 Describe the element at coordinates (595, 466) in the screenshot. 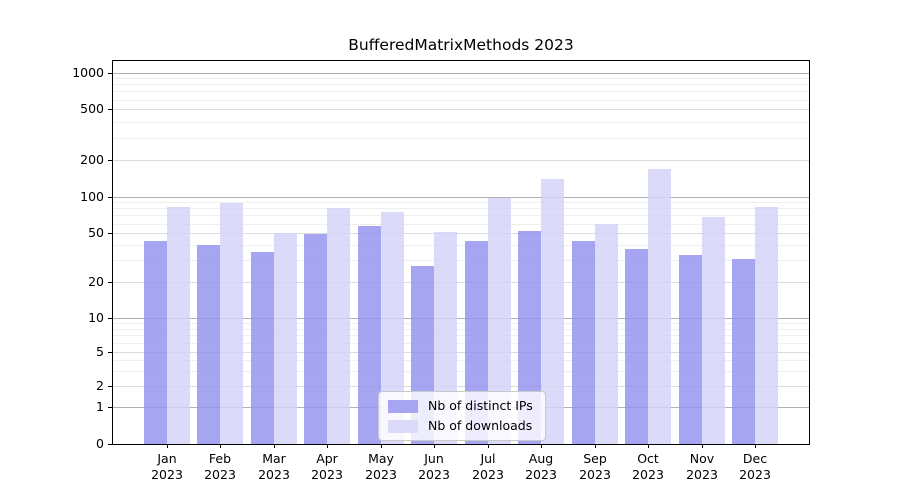

I see `x-tick-label: Sep 2023` at that location.